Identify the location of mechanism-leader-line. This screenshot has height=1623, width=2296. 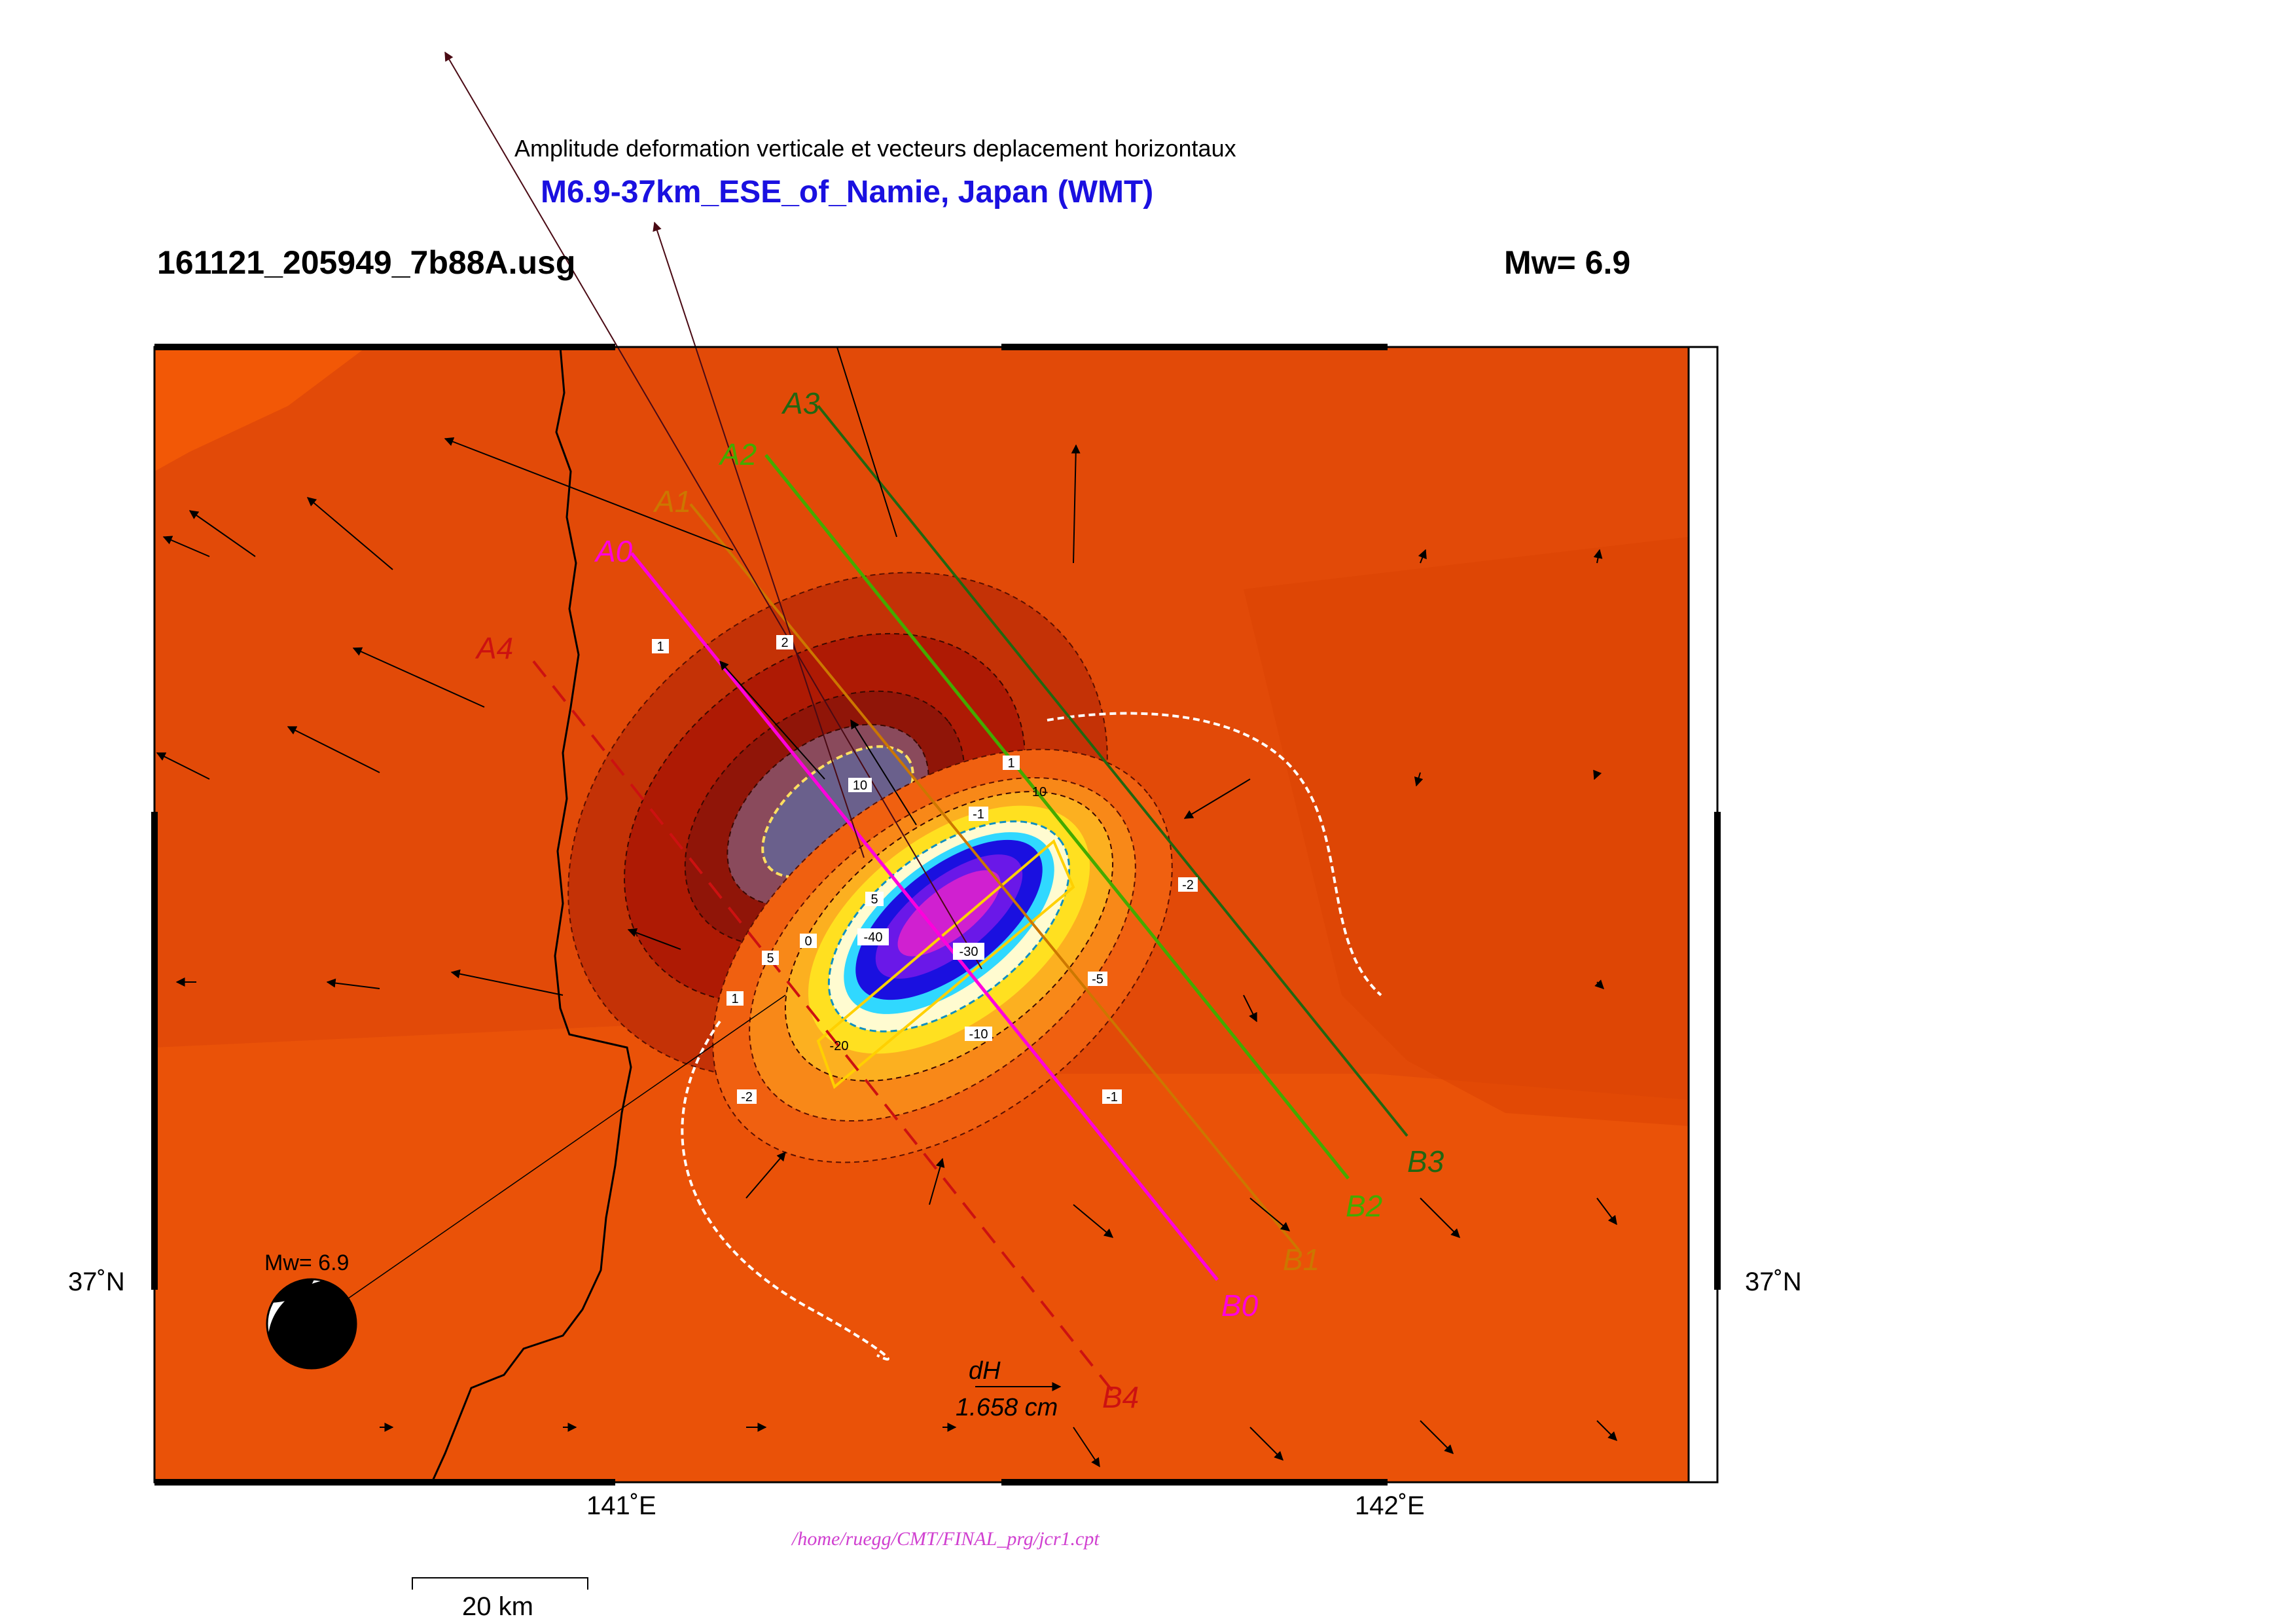
(548, 1159).